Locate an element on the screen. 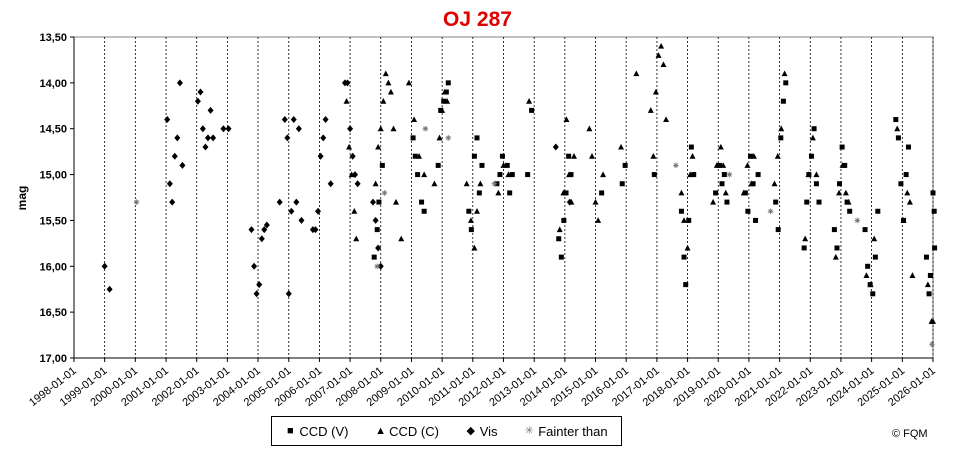  chart-title: OJ 287 is located at coordinates (477, 19).